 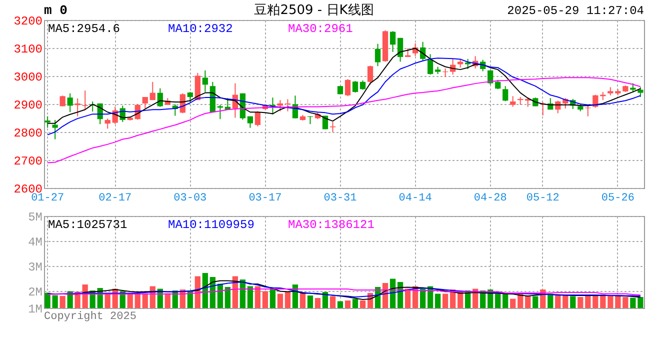 What do you see at coordinates (84, 29) in the screenshot?
I see `text: MA5:2954.6` at bounding box center [84, 29].